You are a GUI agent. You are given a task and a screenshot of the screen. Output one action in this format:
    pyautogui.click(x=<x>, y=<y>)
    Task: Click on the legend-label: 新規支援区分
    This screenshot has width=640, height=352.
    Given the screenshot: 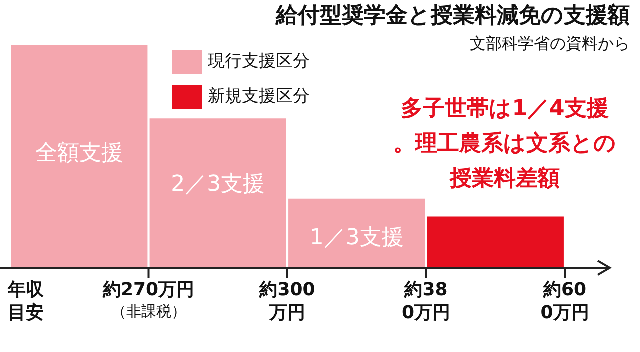 What is the action you would take?
    pyautogui.click(x=259, y=96)
    